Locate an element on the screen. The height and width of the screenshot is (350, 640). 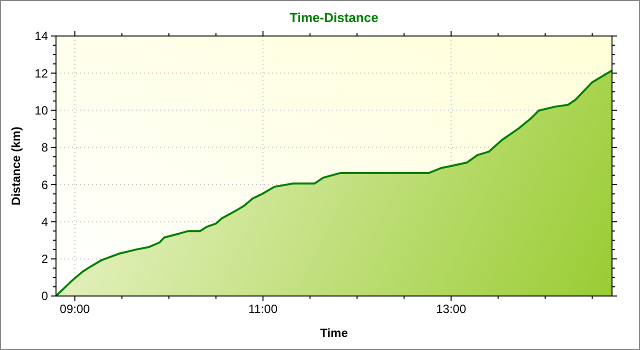
y-tick-label: 8 is located at coordinates (44, 147).